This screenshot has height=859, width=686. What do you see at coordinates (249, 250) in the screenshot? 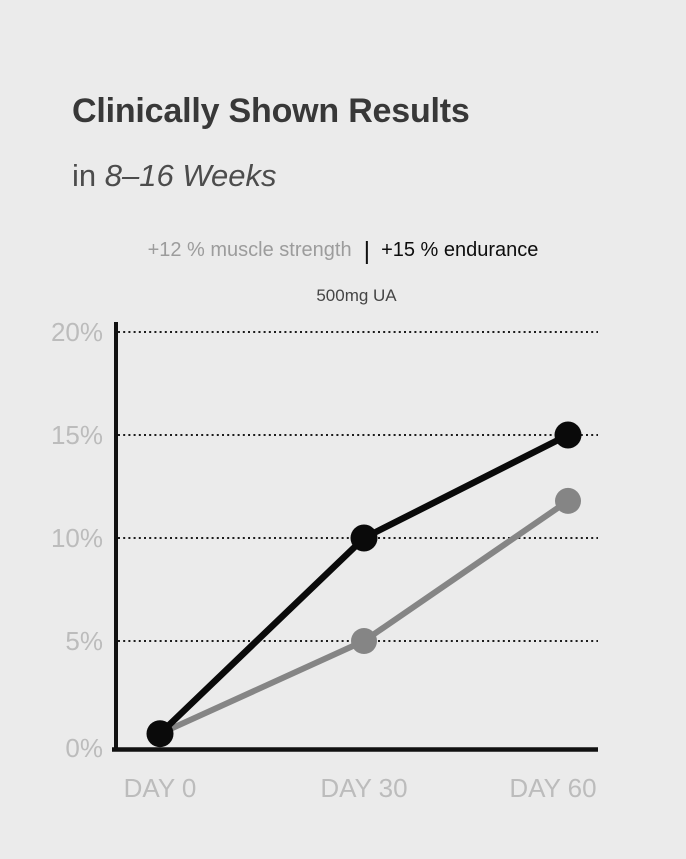
I see `stat-muscle-strength: +12 % muscle strength` at bounding box center [249, 250].